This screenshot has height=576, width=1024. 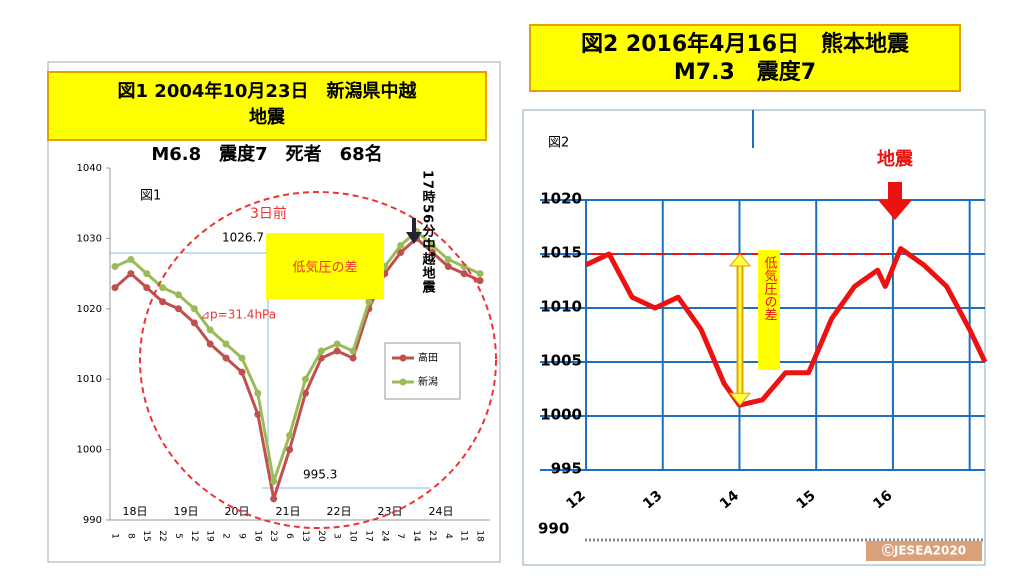 What do you see at coordinates (448, 536) in the screenshot?
I see `x-tick-label: 4` at bounding box center [448, 536].